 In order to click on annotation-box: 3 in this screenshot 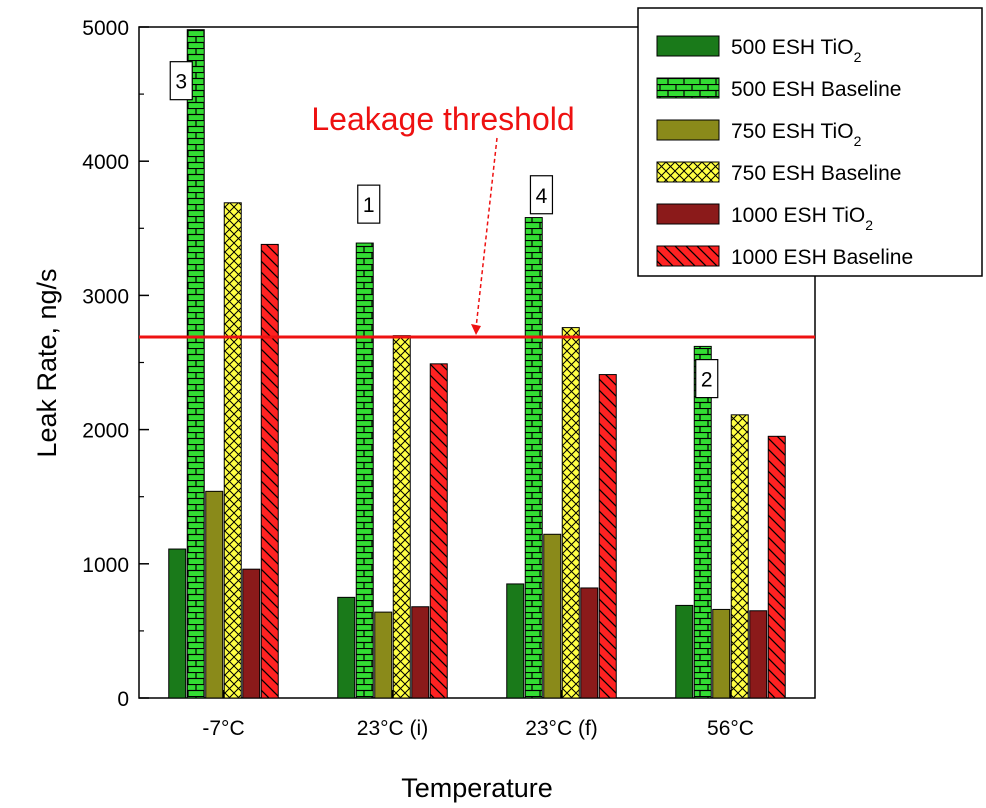, I will do `click(181, 81)`.